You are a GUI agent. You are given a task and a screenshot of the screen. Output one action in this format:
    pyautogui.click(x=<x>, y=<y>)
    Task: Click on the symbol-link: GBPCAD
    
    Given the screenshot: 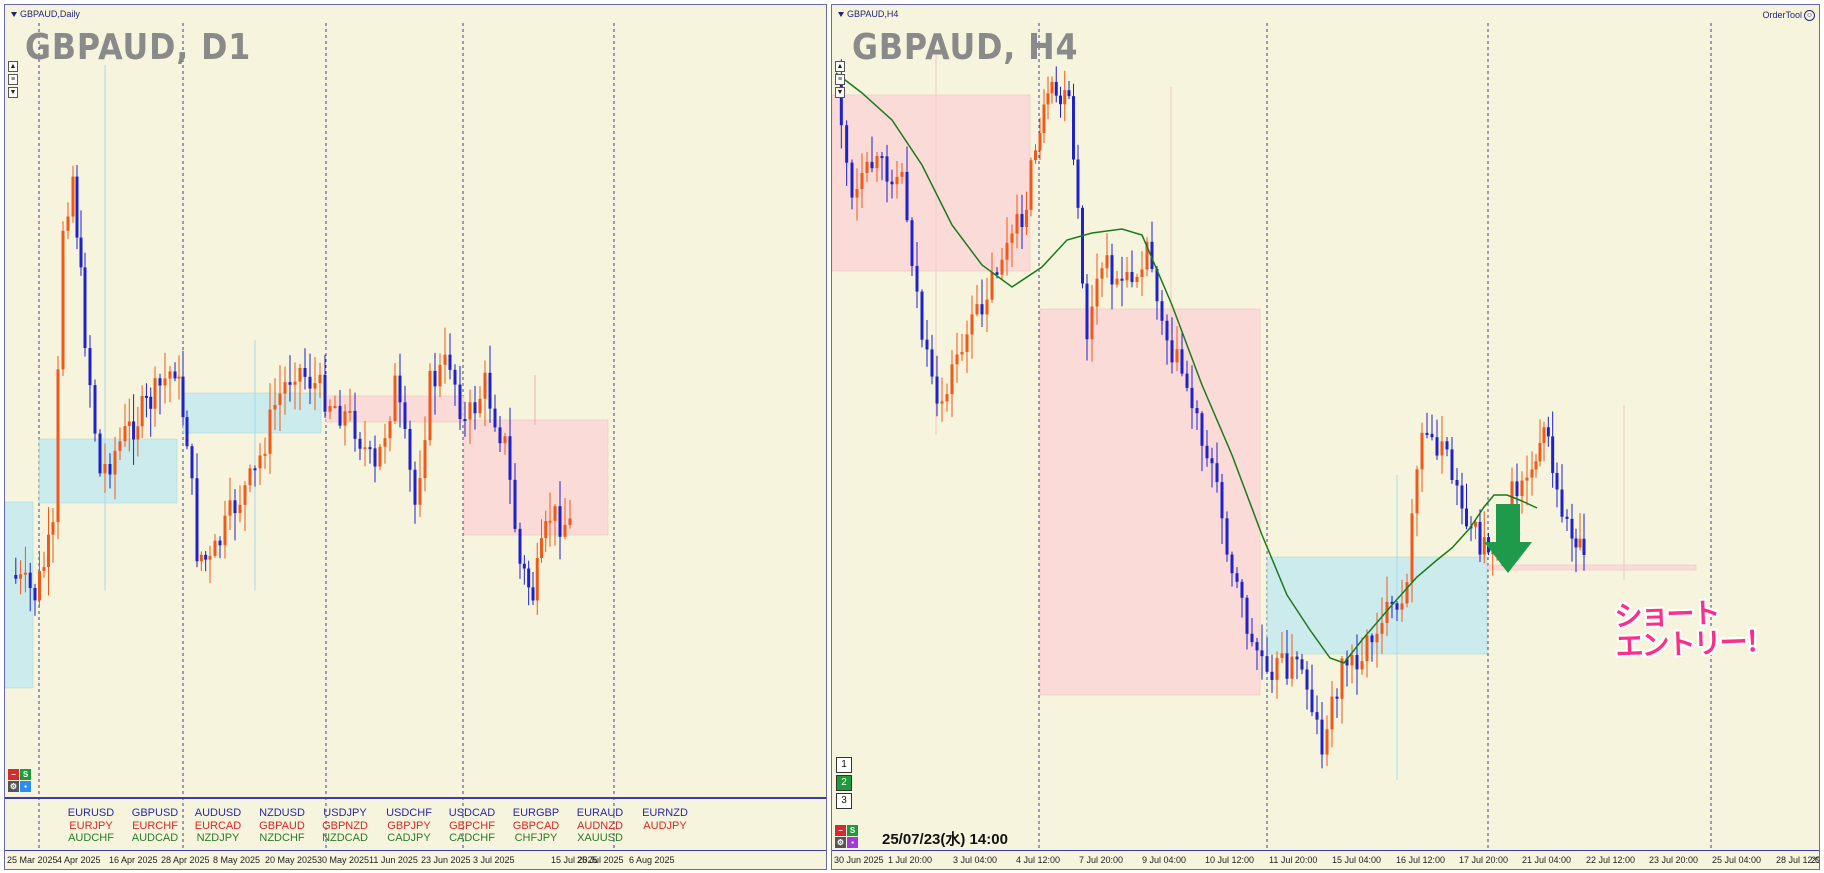 What is the action you would take?
    pyautogui.click(x=536, y=825)
    